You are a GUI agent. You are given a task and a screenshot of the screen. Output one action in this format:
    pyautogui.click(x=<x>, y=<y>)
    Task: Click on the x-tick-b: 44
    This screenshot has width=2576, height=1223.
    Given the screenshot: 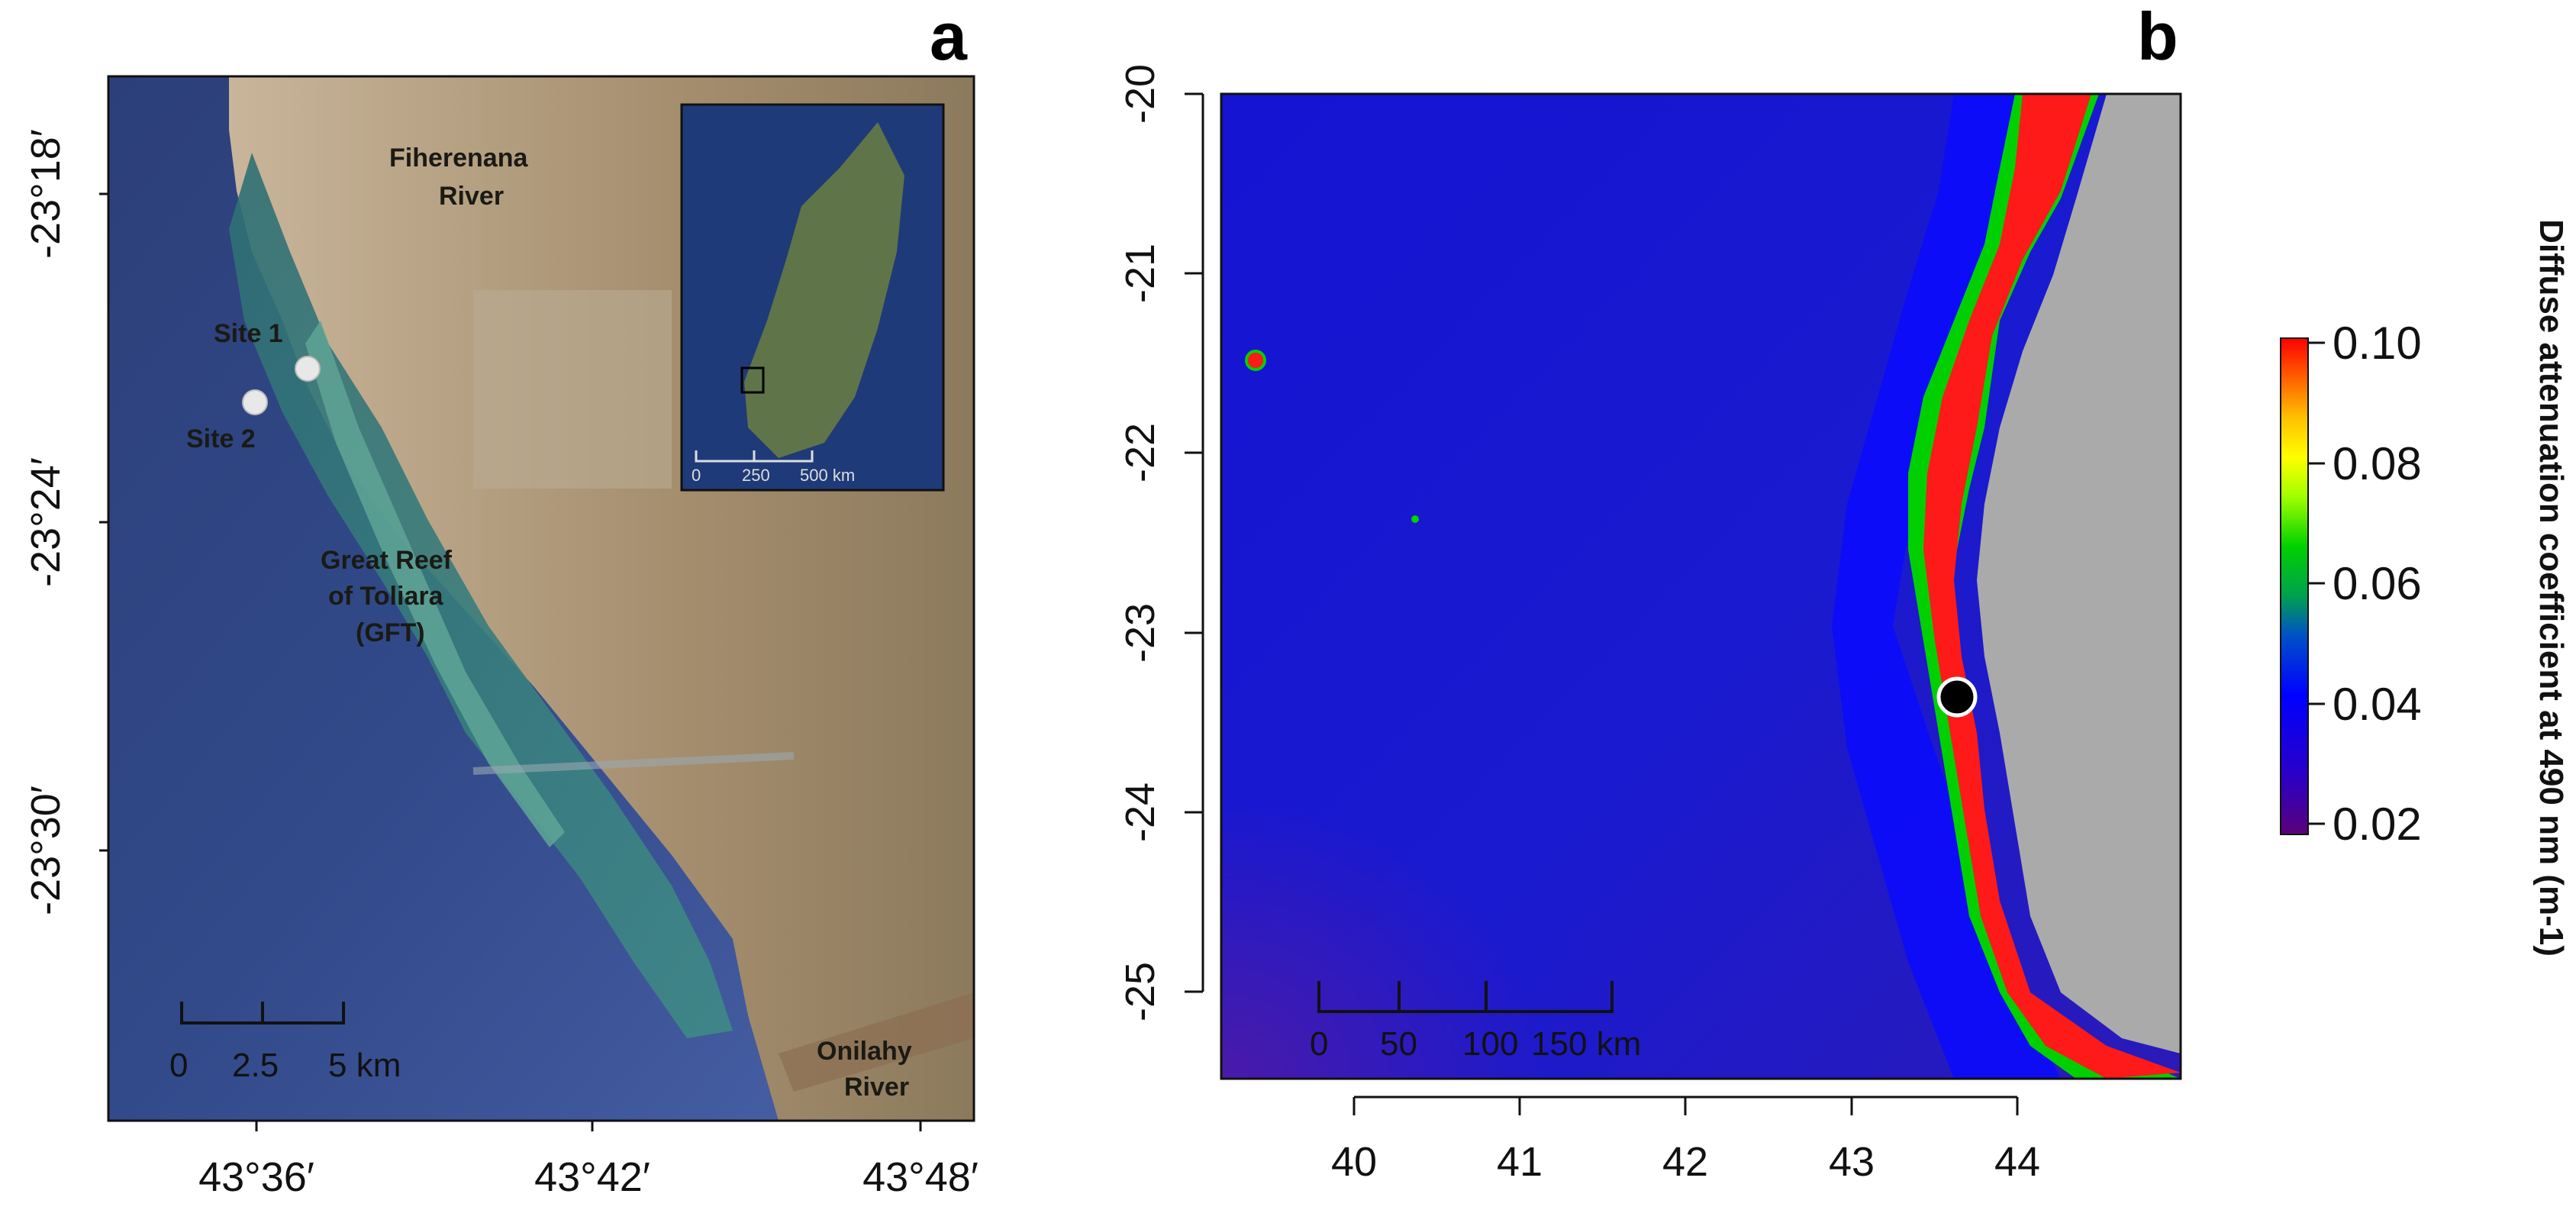 What is the action you would take?
    pyautogui.click(x=2017, y=1162)
    